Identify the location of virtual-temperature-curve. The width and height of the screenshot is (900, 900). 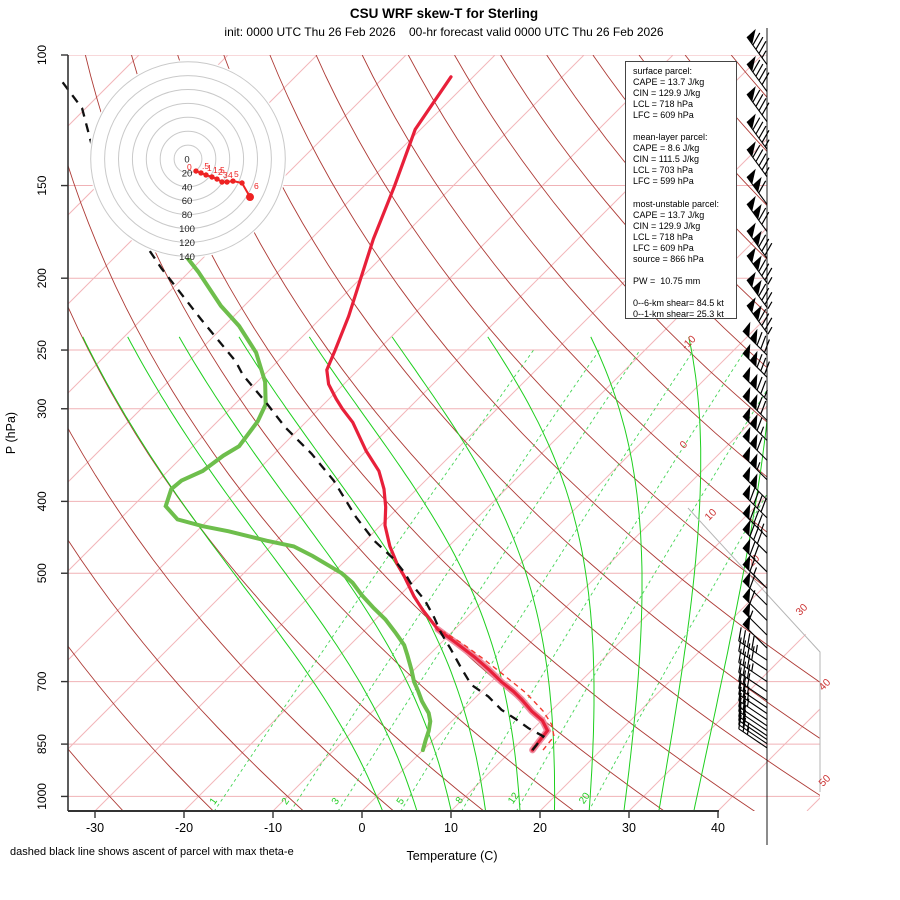
(499, 691).